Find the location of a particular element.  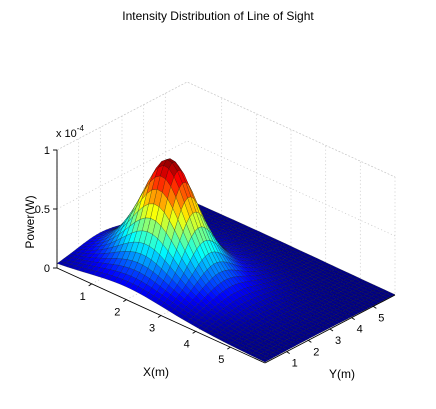

z-exponent-multiplier: x 10-4 is located at coordinates (70, 132).